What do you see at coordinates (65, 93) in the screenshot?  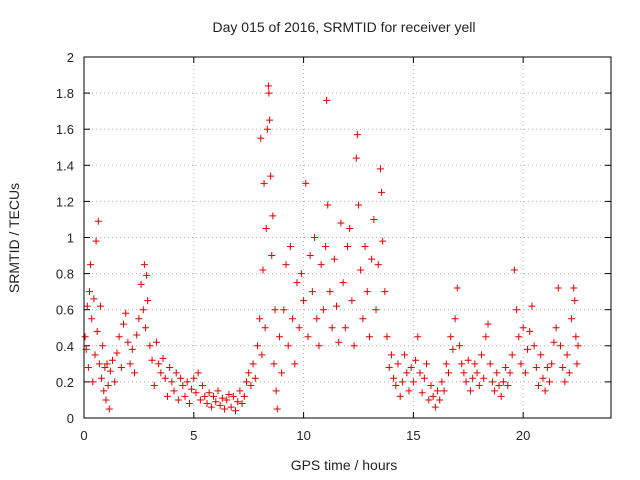 I see `y-tick-label: 1.8` at bounding box center [65, 93].